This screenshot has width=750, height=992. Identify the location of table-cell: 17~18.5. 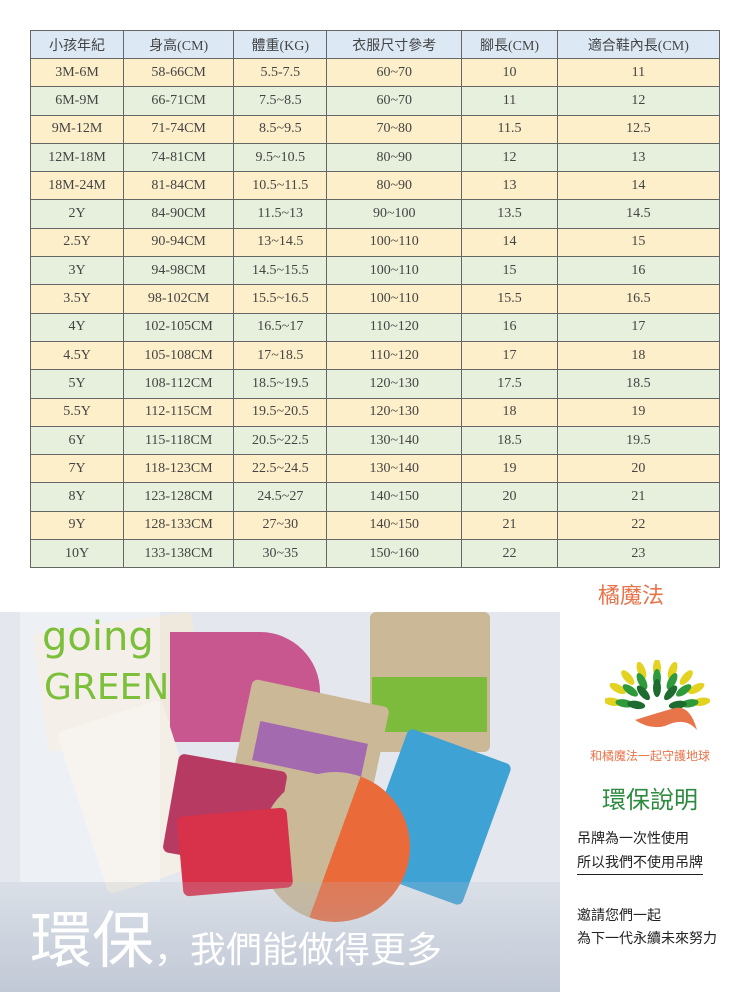
(280, 355).